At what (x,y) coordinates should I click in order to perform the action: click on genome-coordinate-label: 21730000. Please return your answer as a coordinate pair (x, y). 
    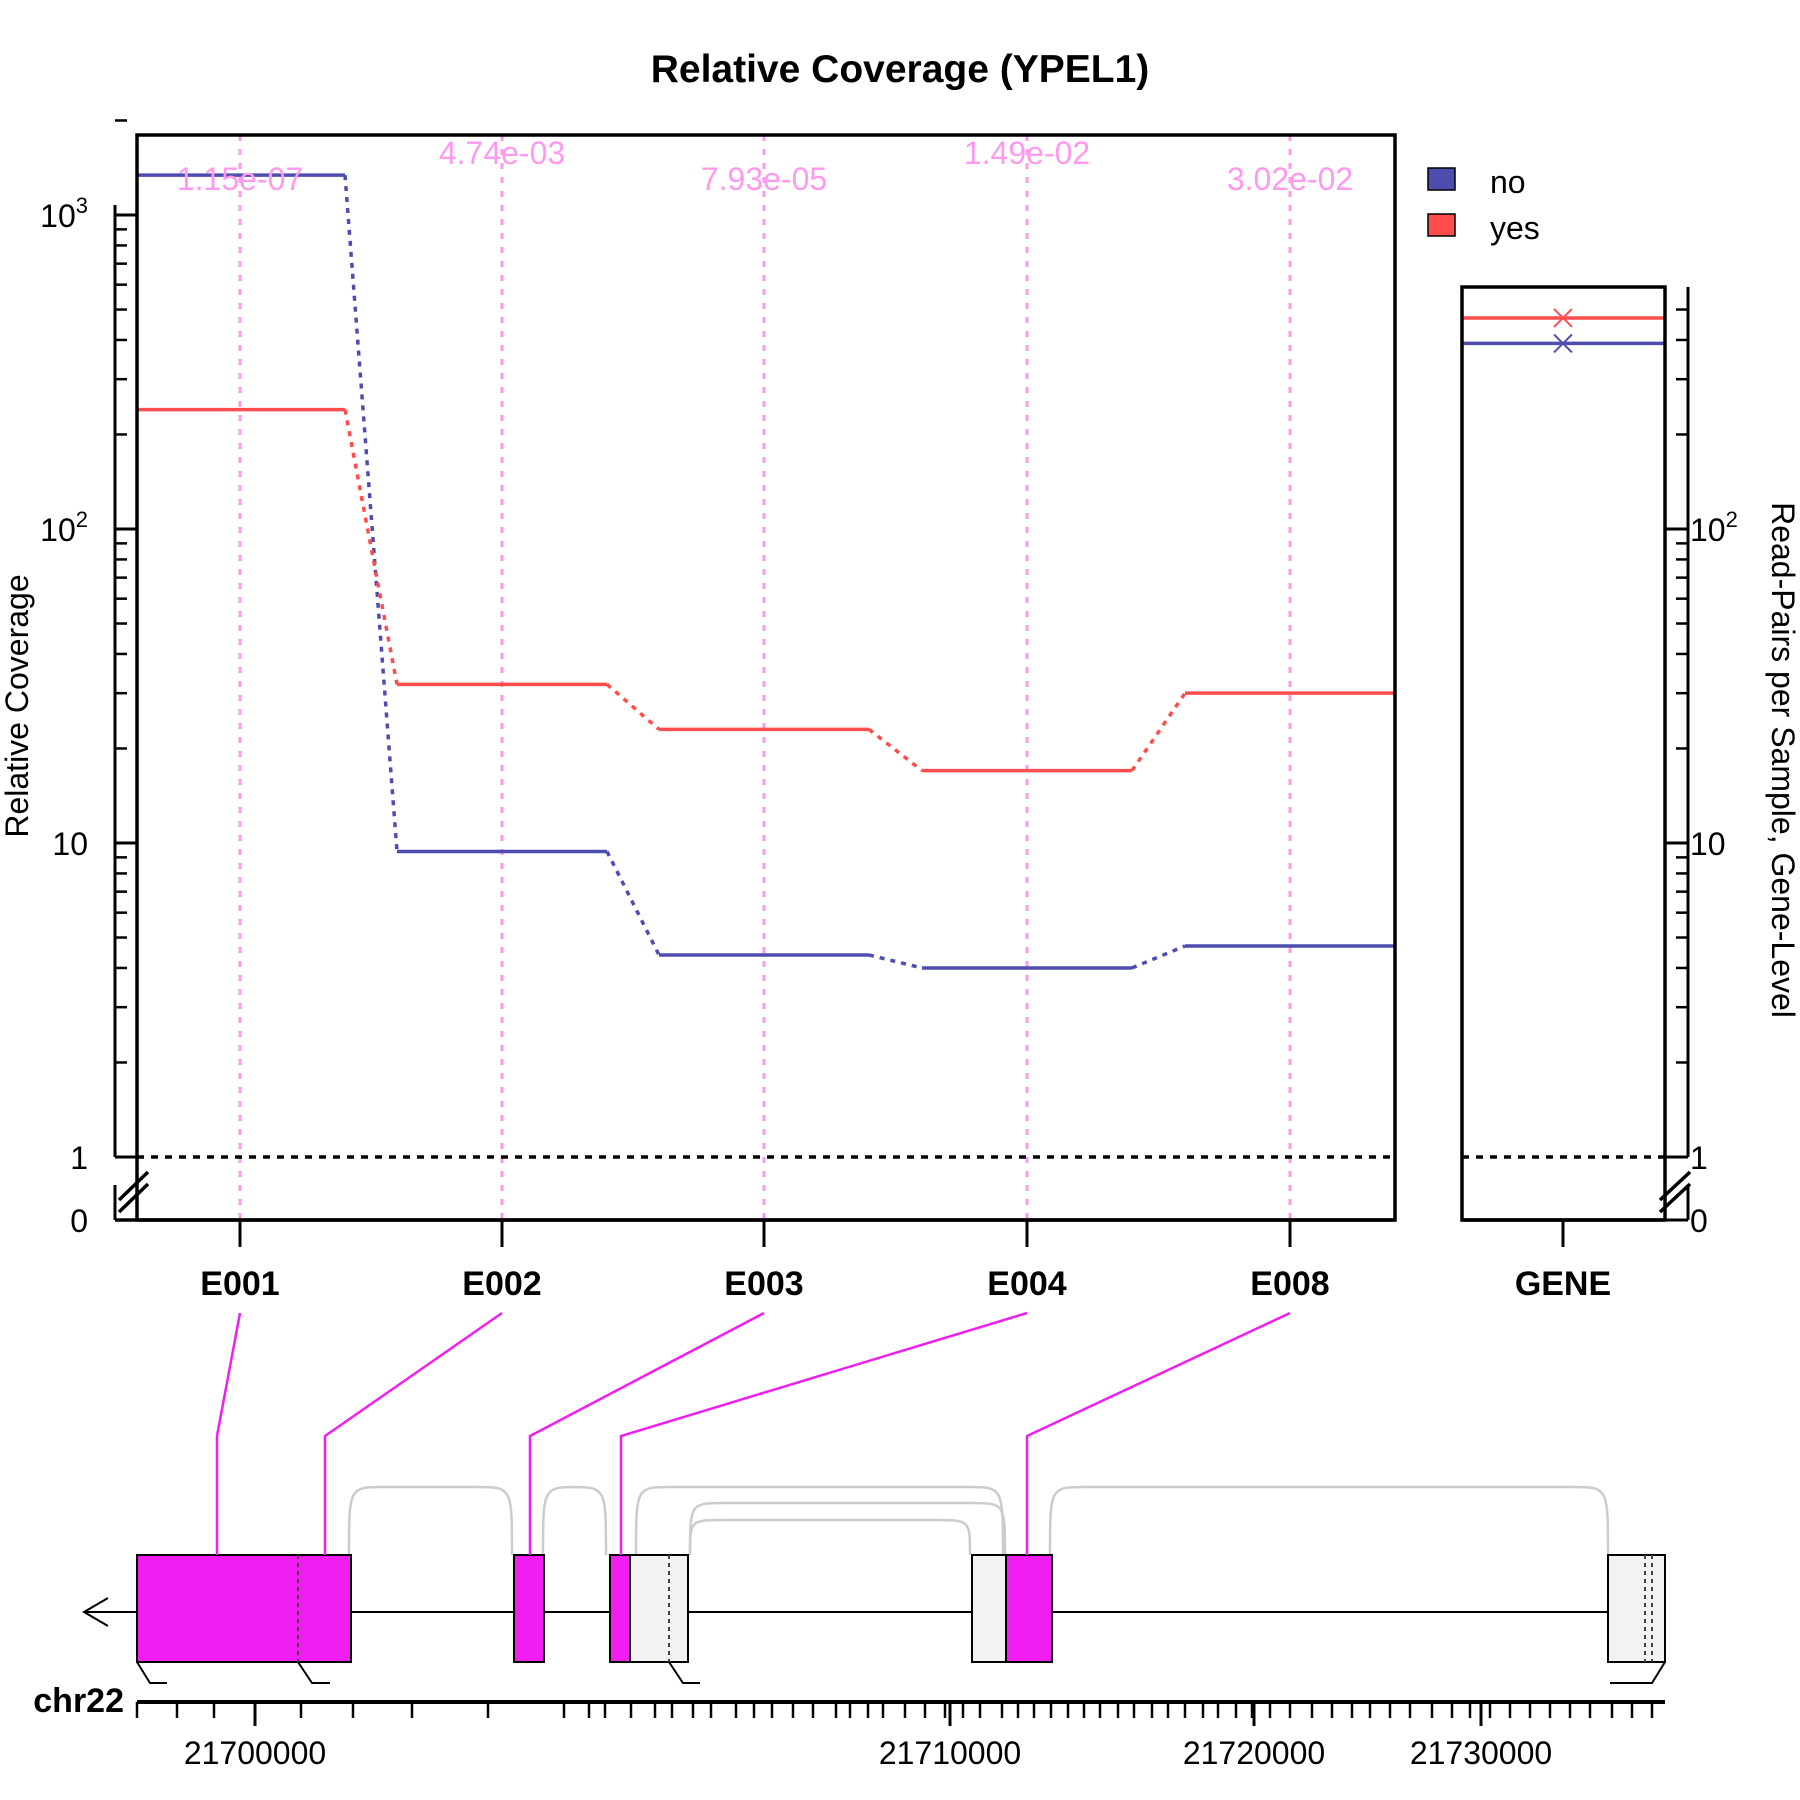
    Looking at the image, I should click on (1481, 1753).